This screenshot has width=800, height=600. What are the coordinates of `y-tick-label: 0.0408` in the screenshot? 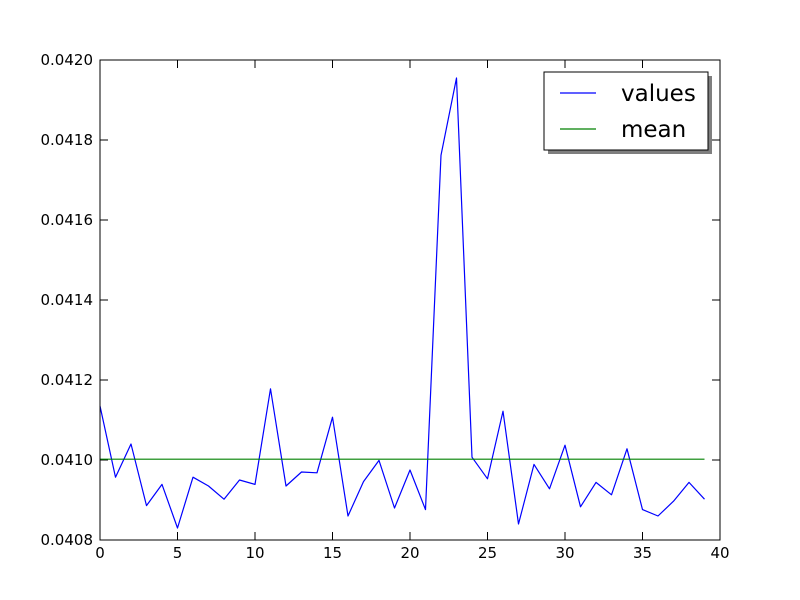 It's located at (67, 540).